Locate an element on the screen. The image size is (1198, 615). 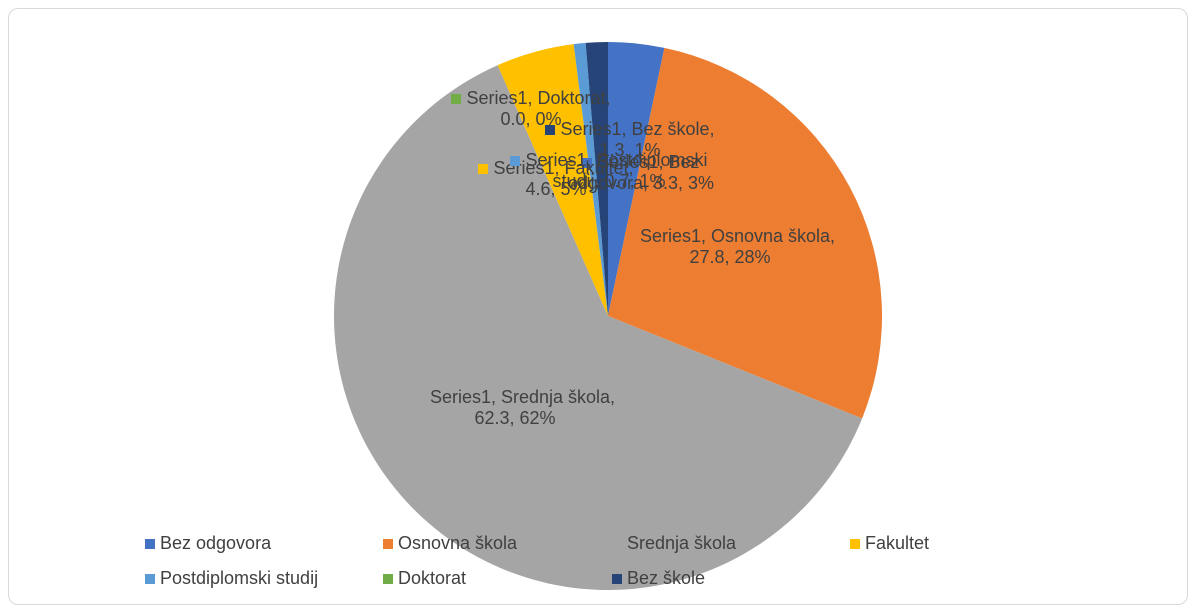
data-label: Series1, Srednja škola, 62.3, 62% is located at coordinates (515, 408).